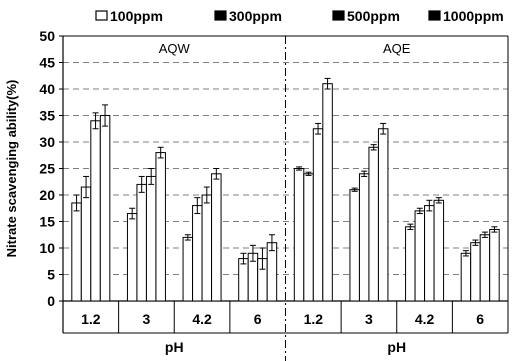  Describe the element at coordinates (47, 222) in the screenshot. I see `y-tick-label: 15` at that location.